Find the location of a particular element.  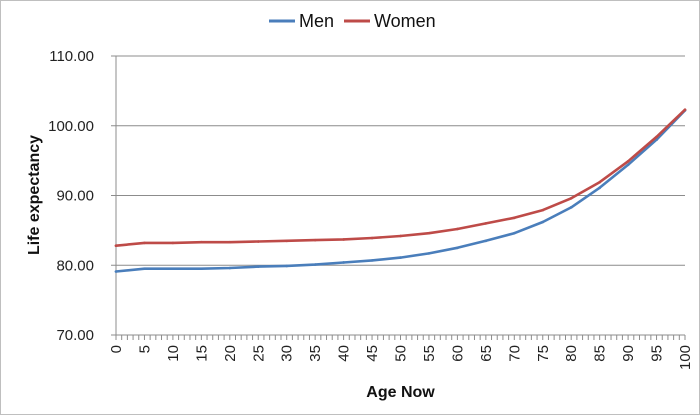

x-tick-label: 15 is located at coordinates (201, 353).